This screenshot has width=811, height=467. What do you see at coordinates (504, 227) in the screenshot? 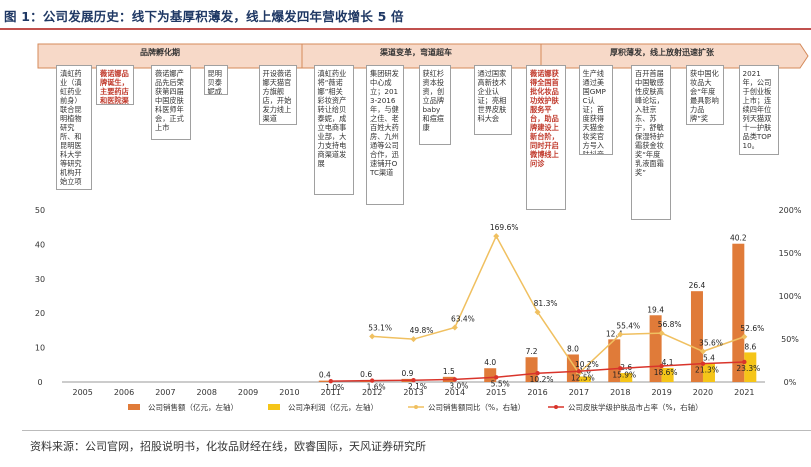
I see `line-data-label: 169.6%` at bounding box center [504, 227].